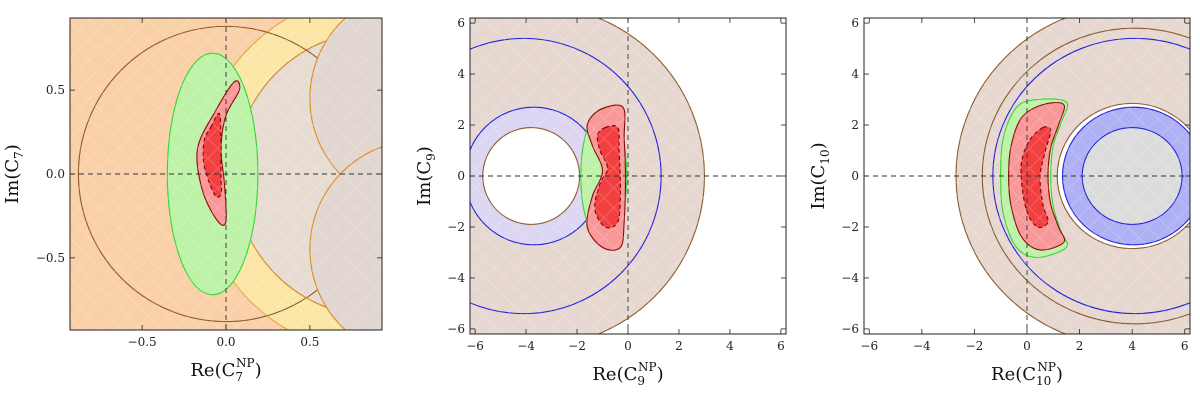 The width and height of the screenshot is (1200, 408). Describe the element at coordinates (1027, 374) in the screenshot. I see `x-axis-label: Re(C10NP)` at that location.